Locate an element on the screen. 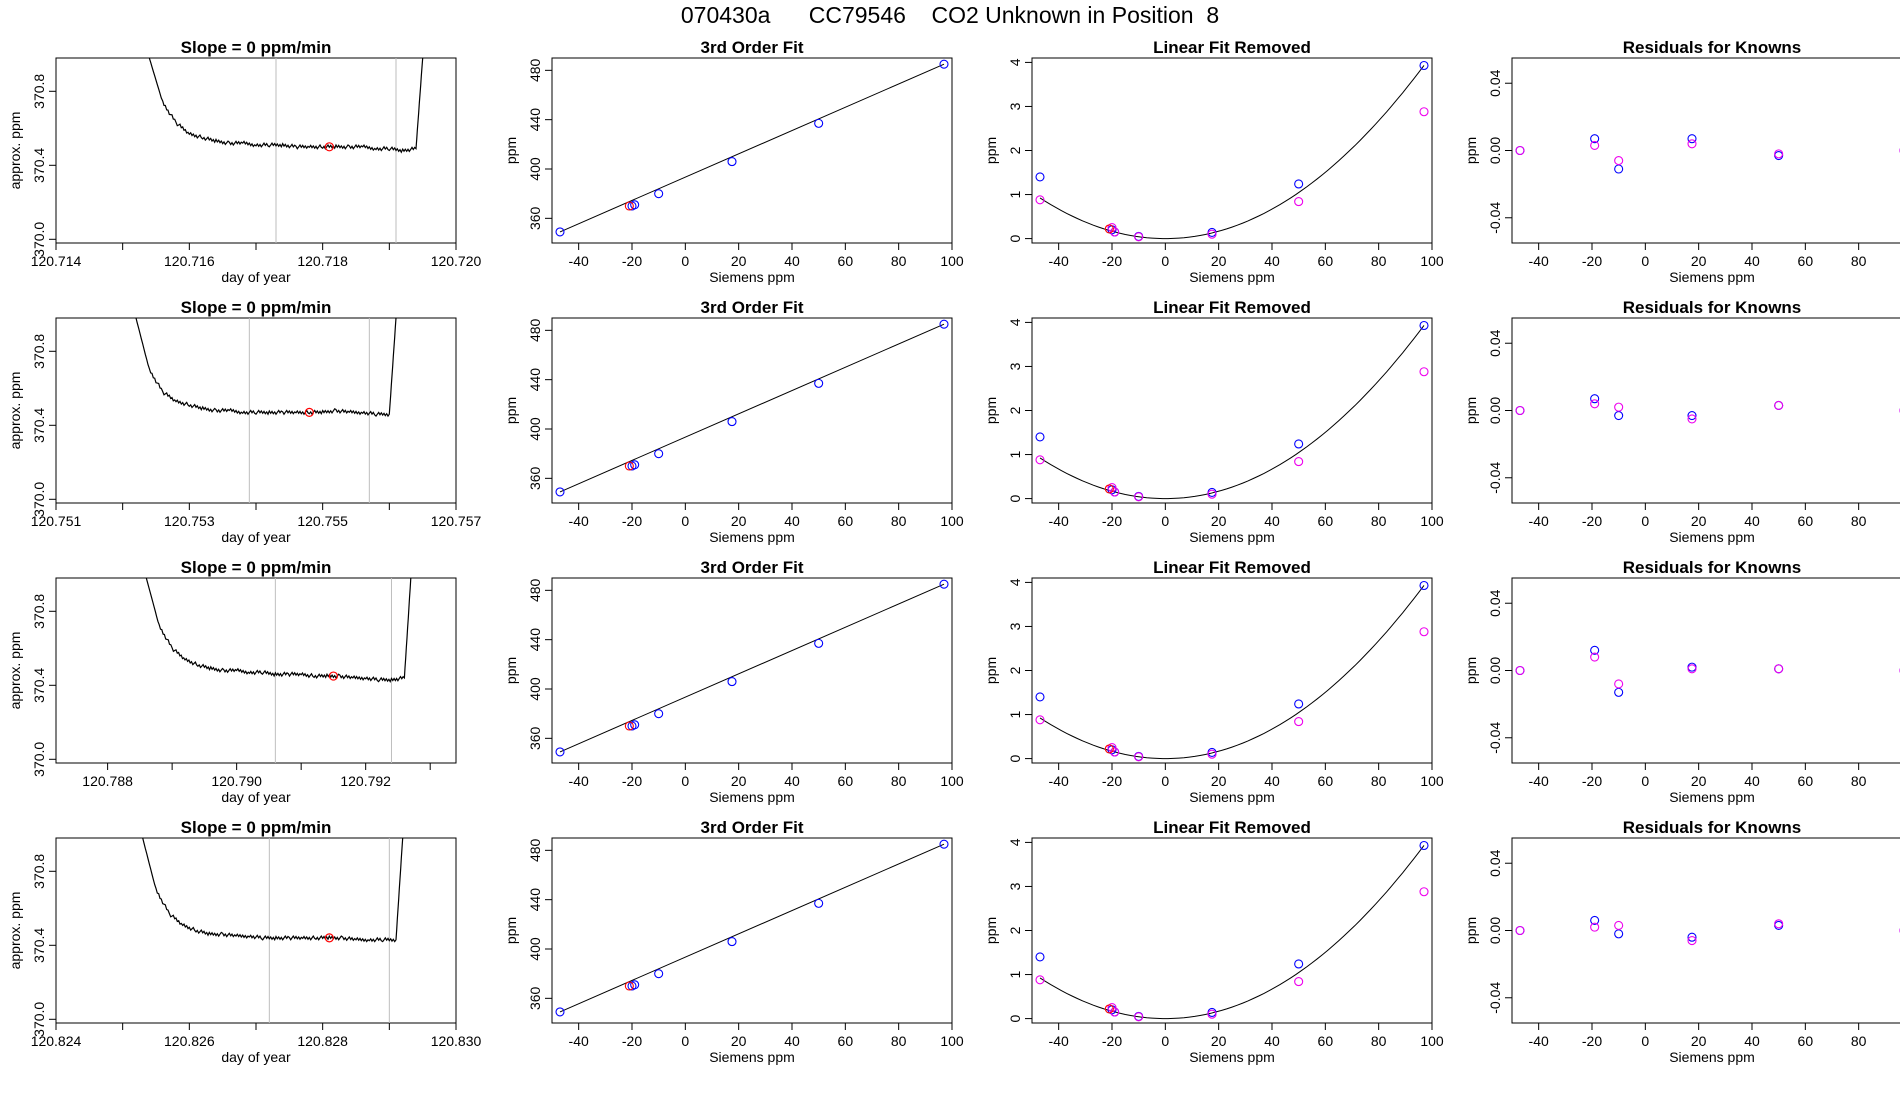  x-tick-label: 120.824 is located at coordinates (56, 1041).